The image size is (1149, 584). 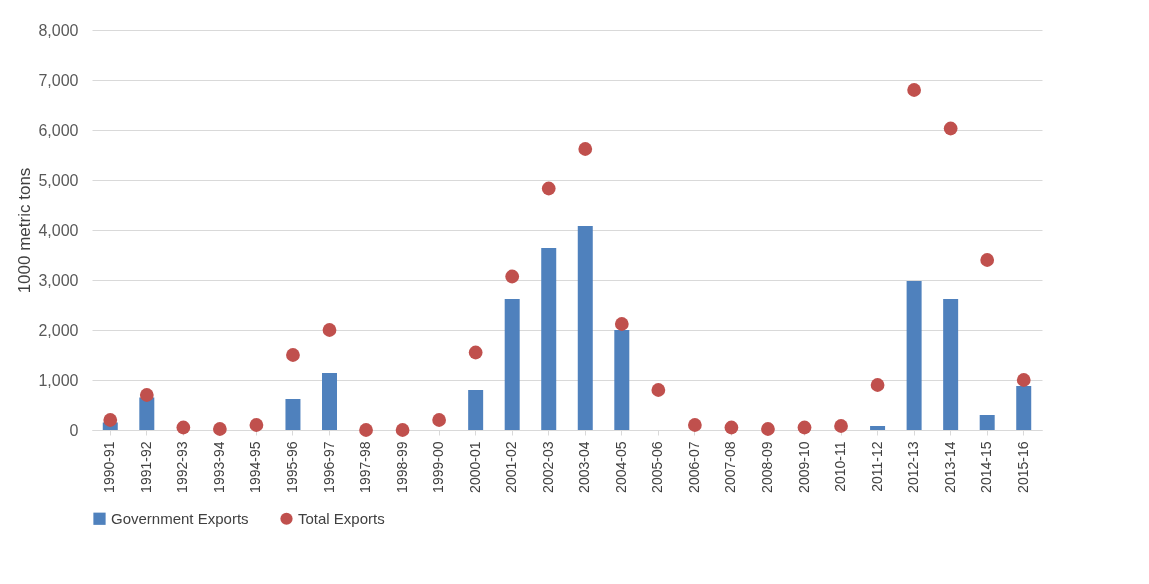 What do you see at coordinates (438, 467) in the screenshot?
I see `x-tick-label: 1999-00` at bounding box center [438, 467].